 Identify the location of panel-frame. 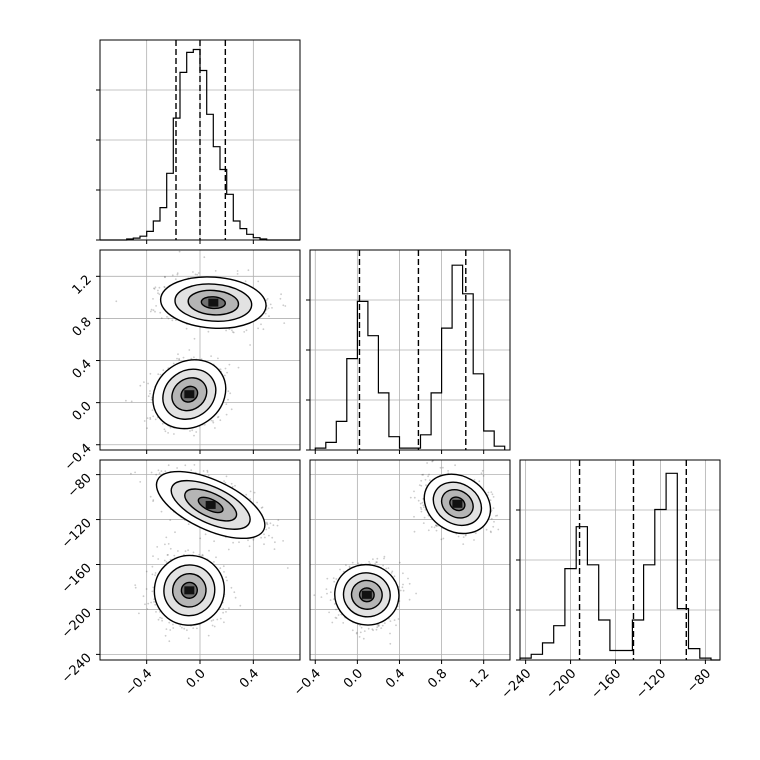
(410, 350).